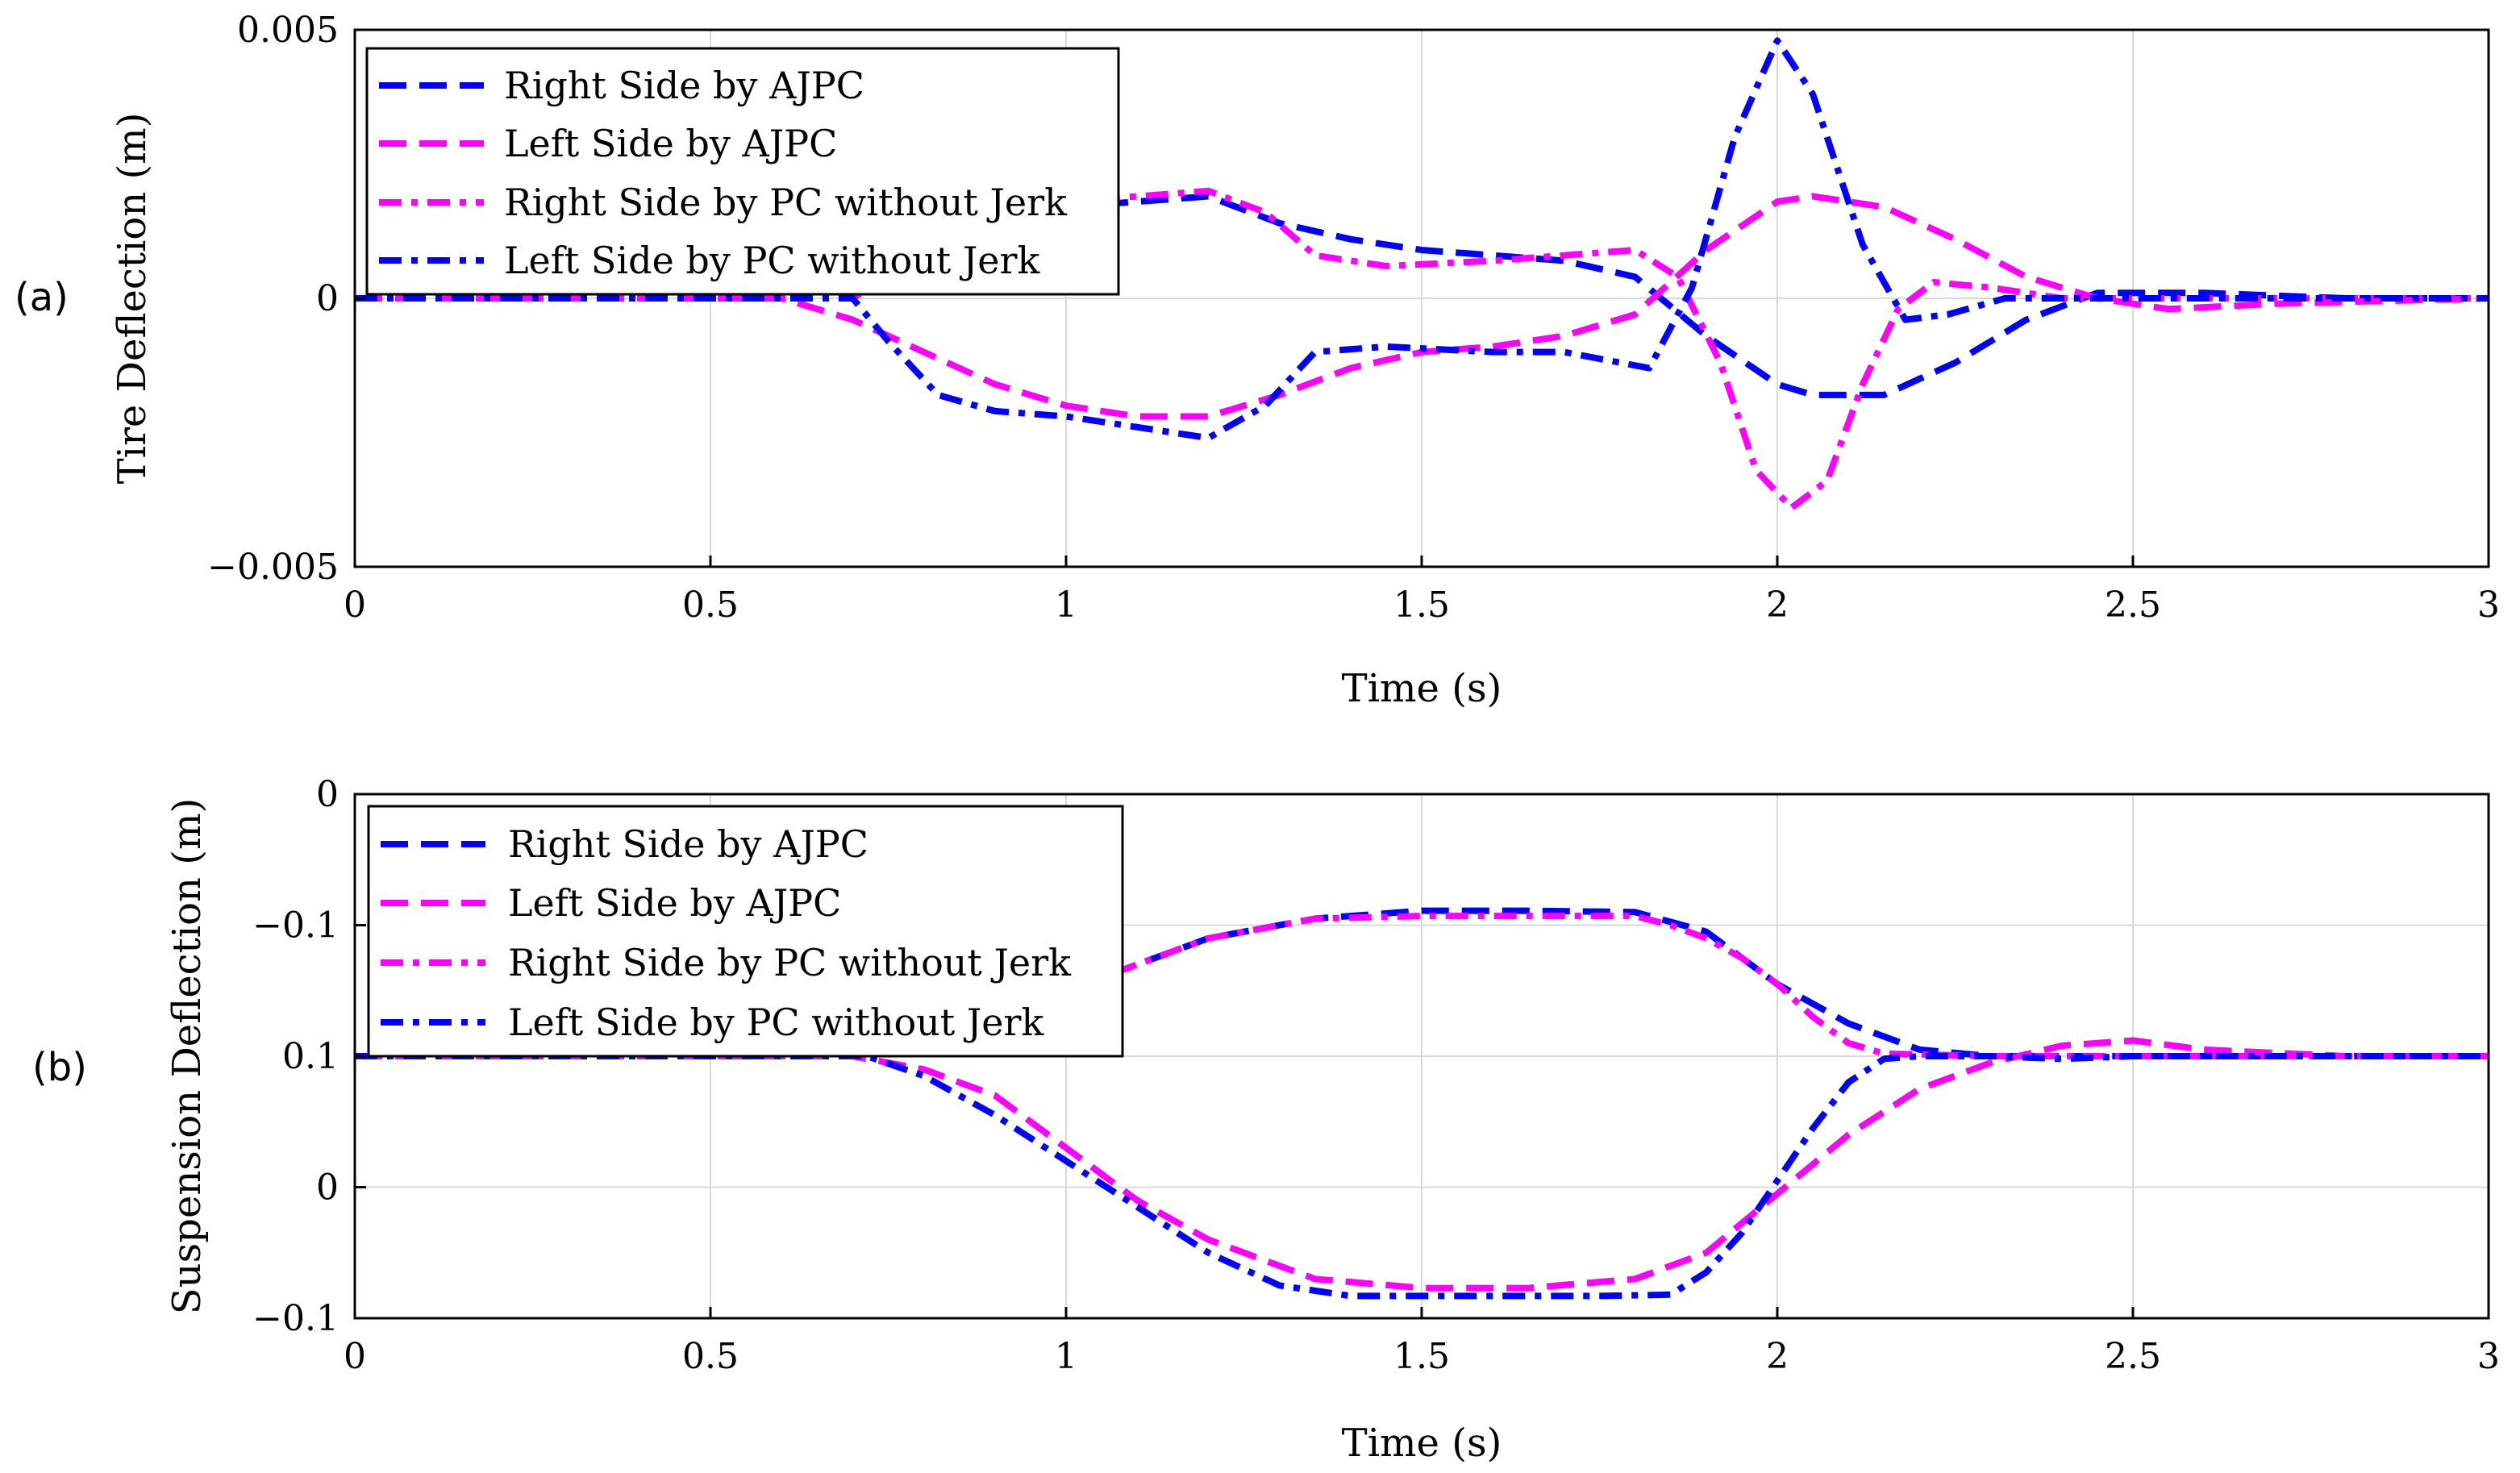 The width and height of the screenshot is (2520, 1473). I want to click on chart-a-x-tick-label: 0, so click(355, 605).